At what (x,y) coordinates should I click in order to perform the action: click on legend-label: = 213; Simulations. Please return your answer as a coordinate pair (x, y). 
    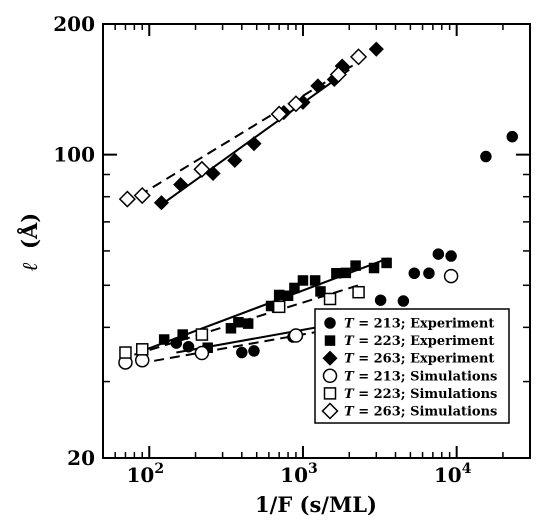
    Looking at the image, I should click on (426, 376).